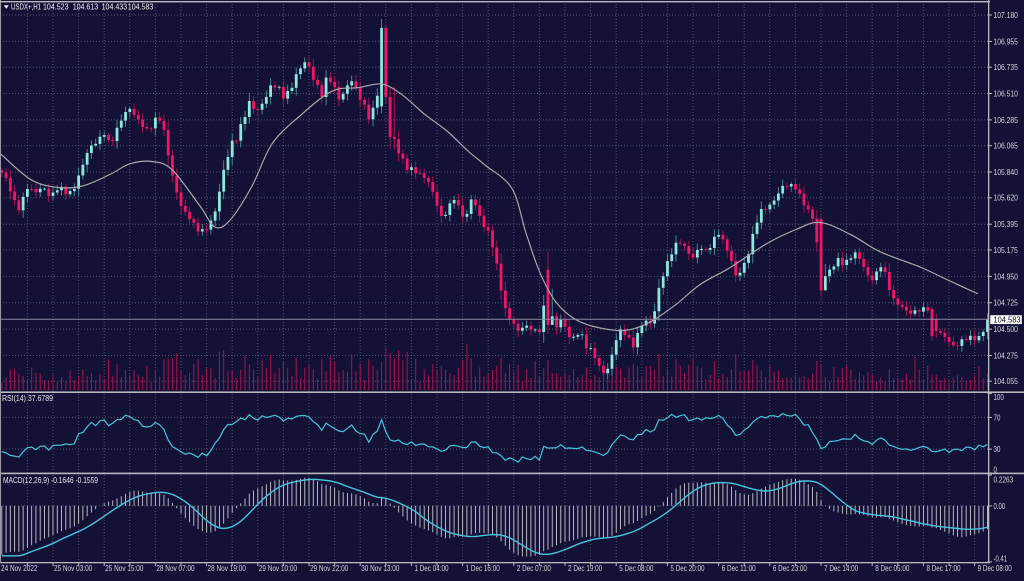 The image size is (1024, 581). I want to click on svg-text: 0, so click(996, 470).